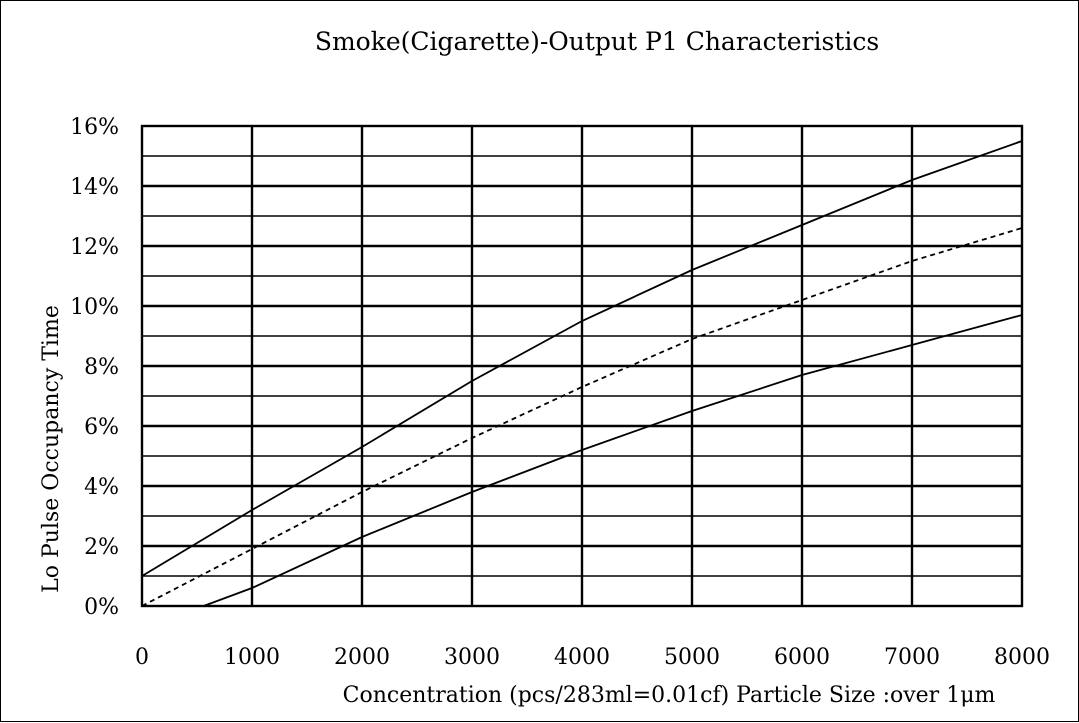  Describe the element at coordinates (101, 607) in the screenshot. I see `y-tick-label: 0%` at that location.